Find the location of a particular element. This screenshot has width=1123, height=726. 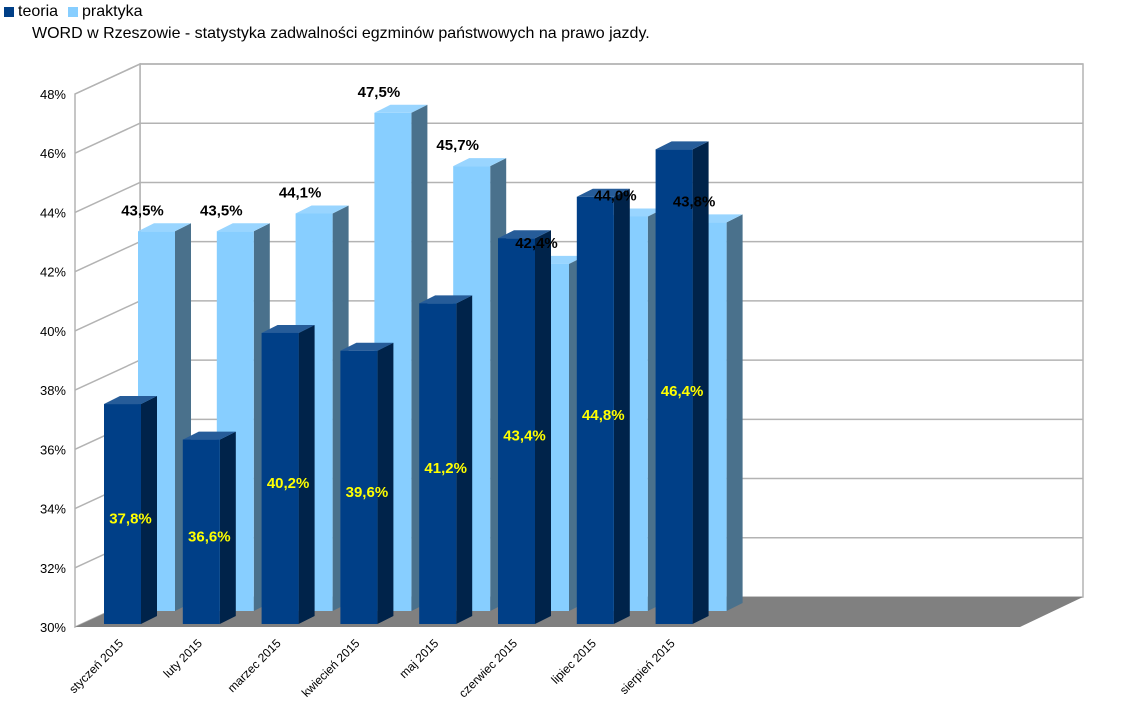

x-tick-label: luty 2015 is located at coordinates (183, 658).